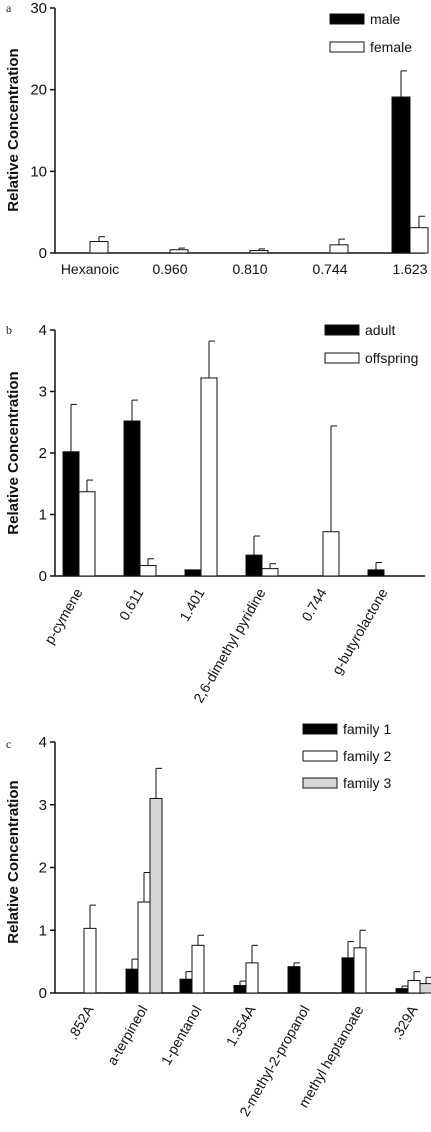 The height and width of the screenshot is (1132, 431). Describe the element at coordinates (38, 171) in the screenshot. I see `y-tick-label: 10` at that location.